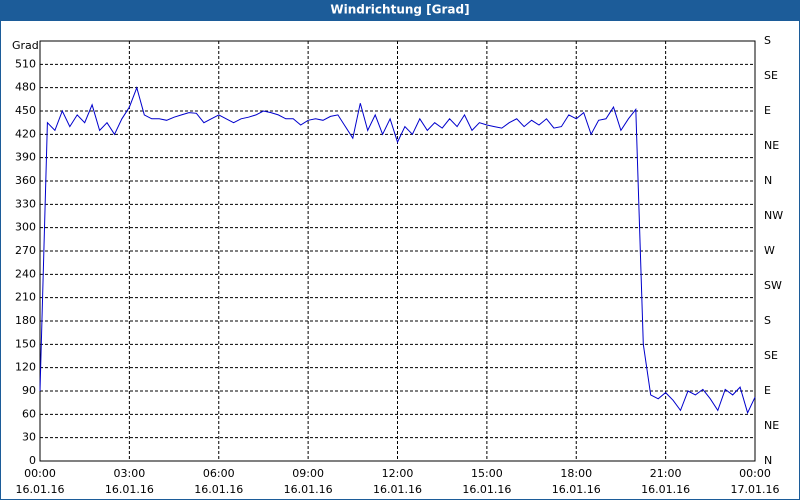 The height and width of the screenshot is (500, 800). What do you see at coordinates (25, 133) in the screenshot?
I see `y-tick-label: 420` at bounding box center [25, 133].